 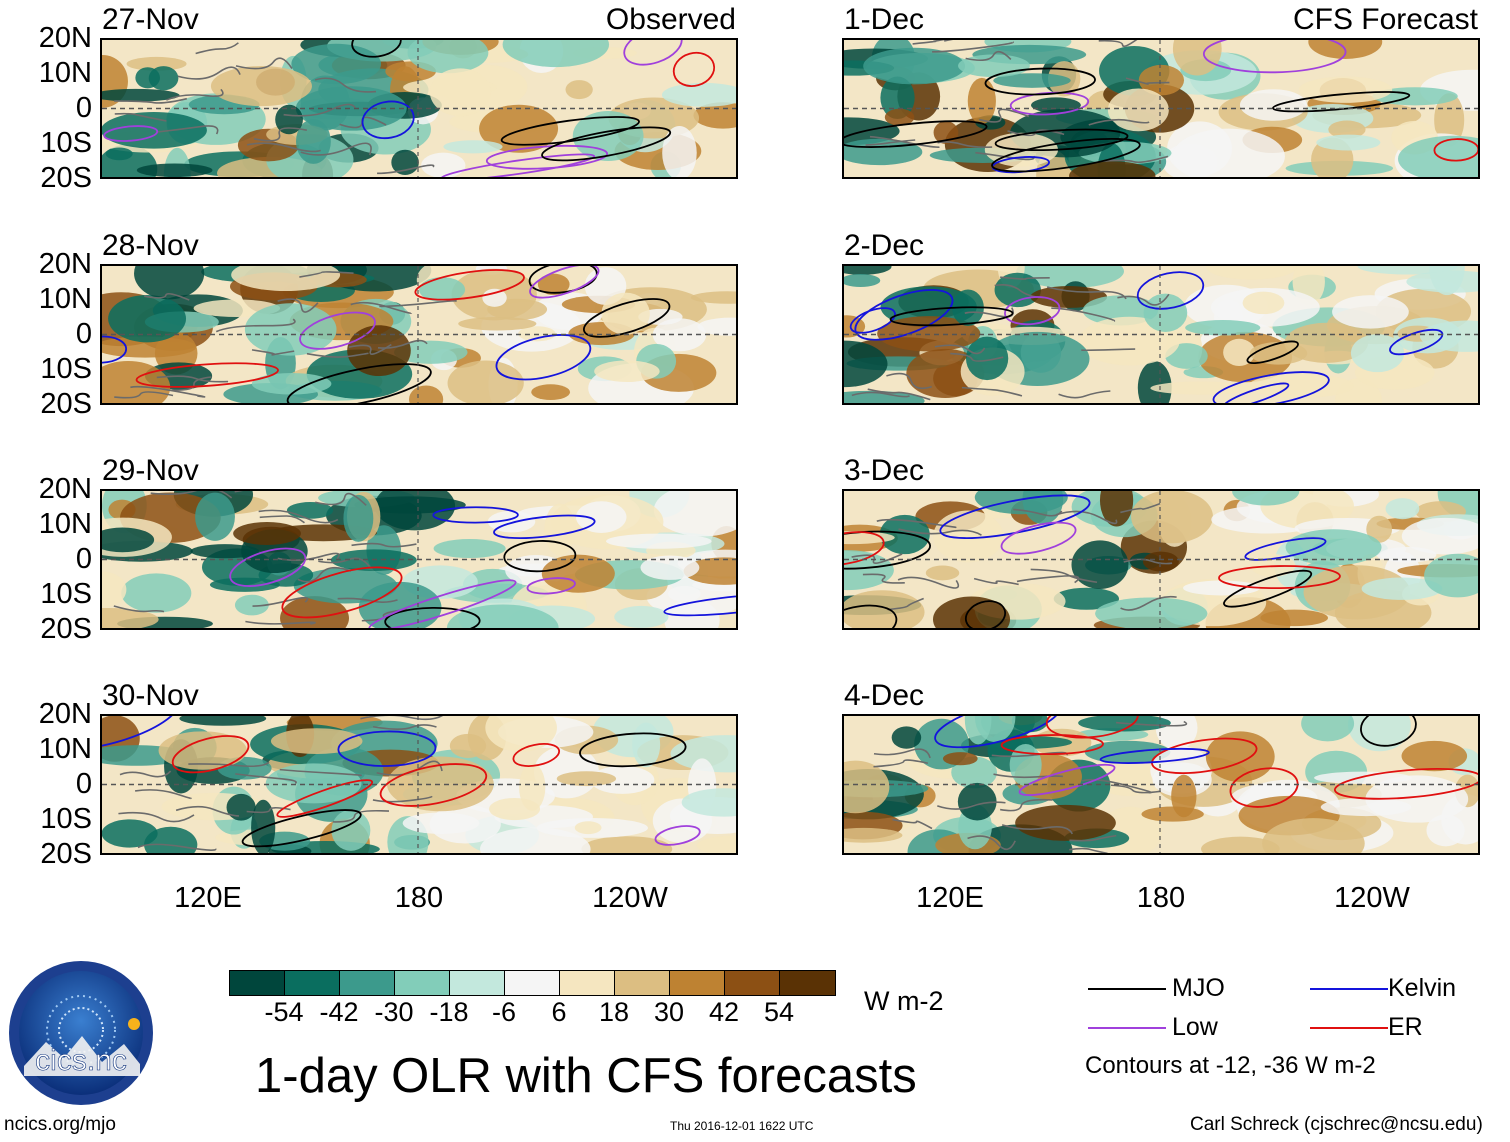 I want to click on lon-label-obs: 120E, so click(x=208, y=898).